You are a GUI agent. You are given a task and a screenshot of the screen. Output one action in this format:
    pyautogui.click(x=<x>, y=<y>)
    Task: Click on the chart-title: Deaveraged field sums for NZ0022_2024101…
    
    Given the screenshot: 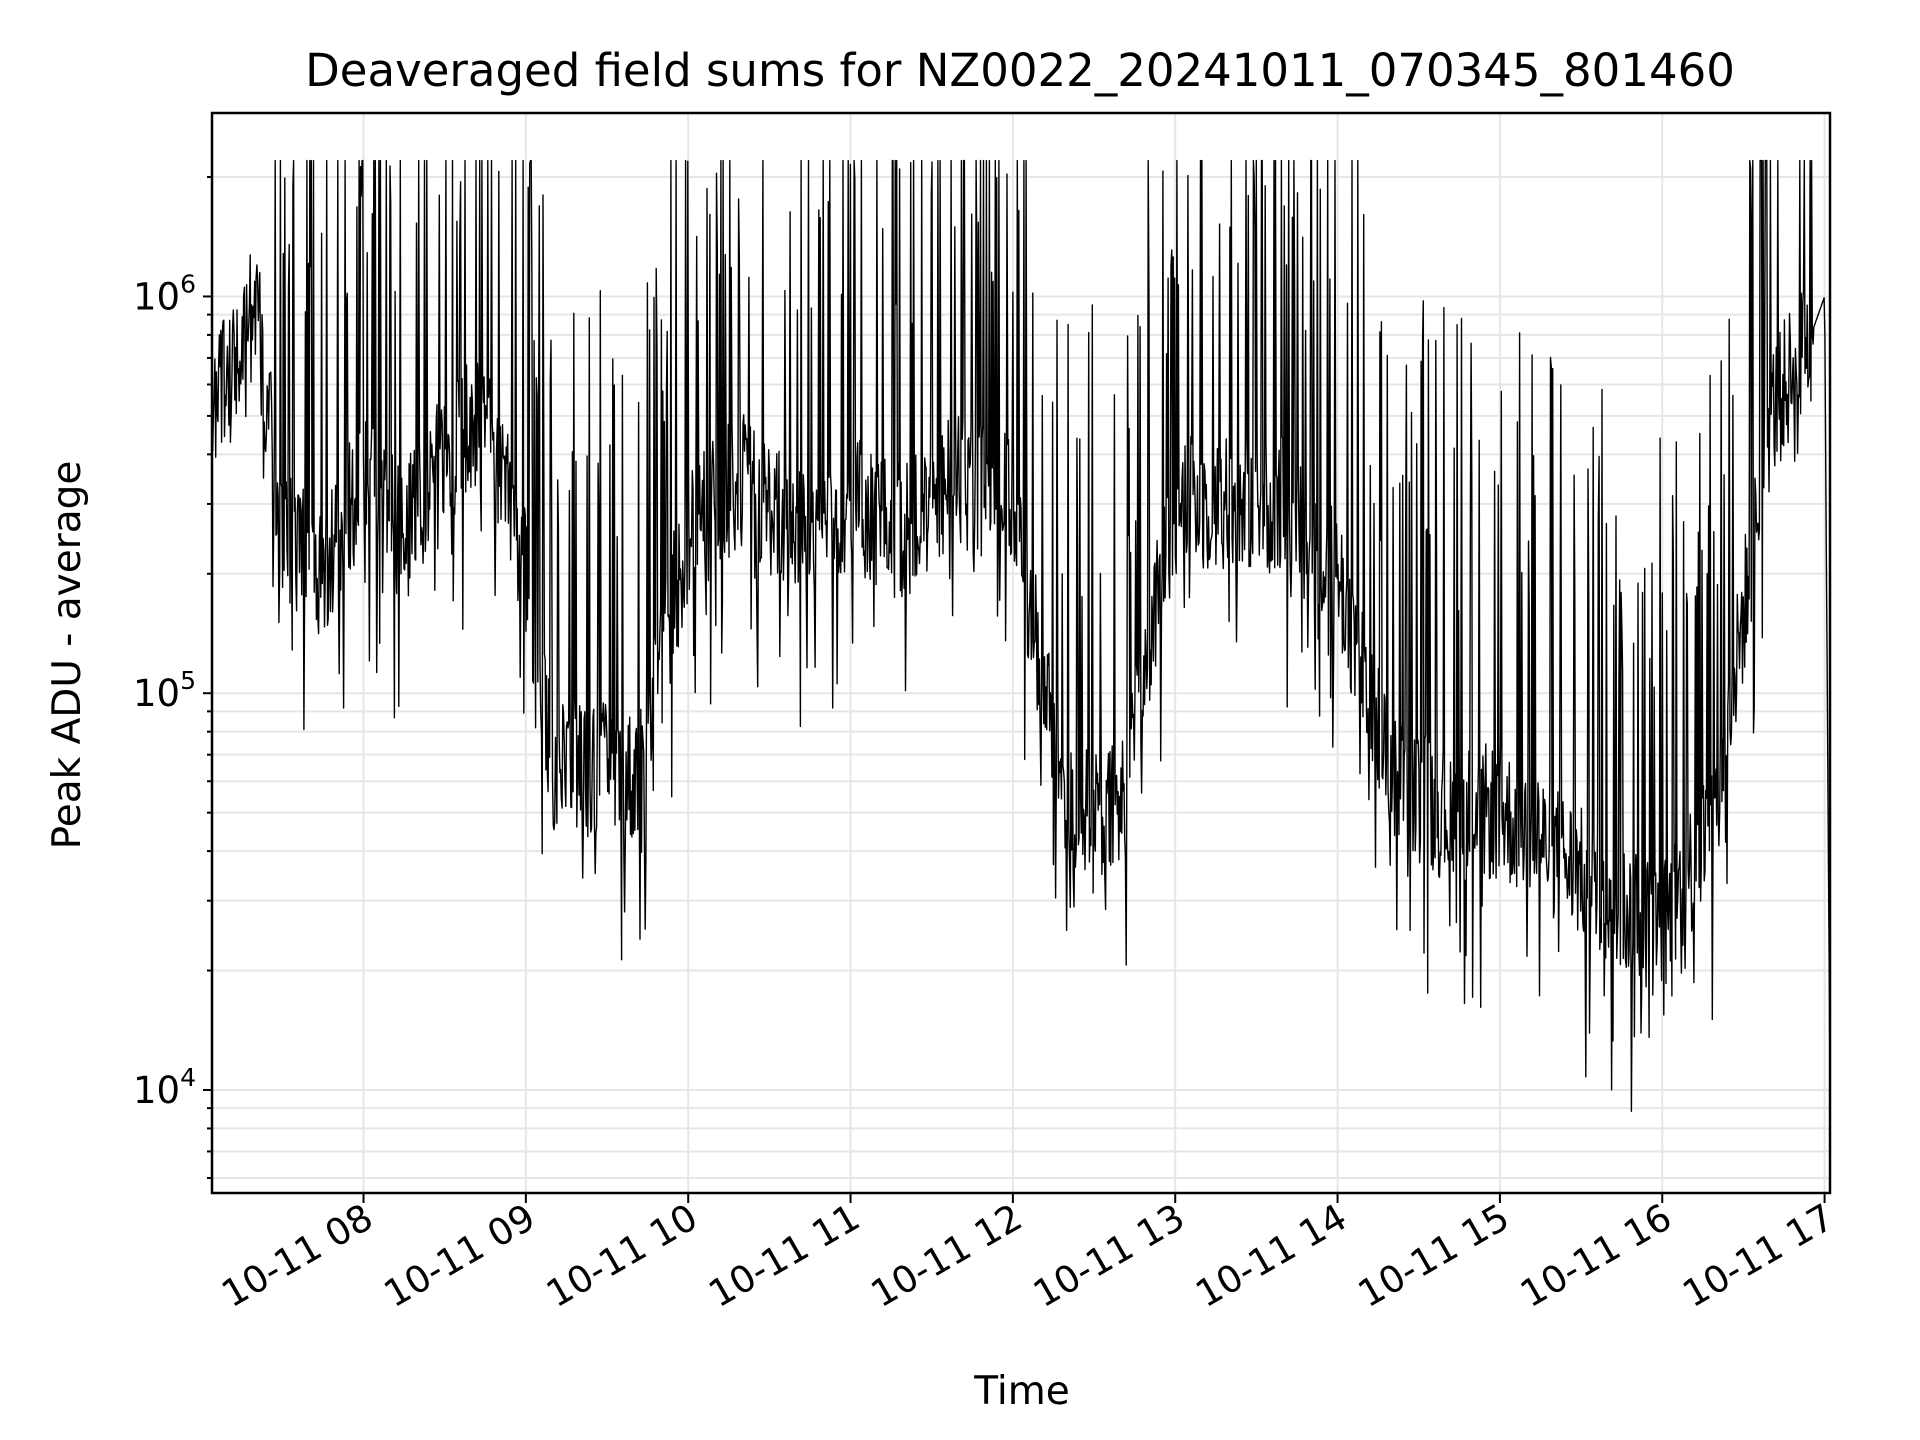 What is the action you would take?
    pyautogui.click(x=1020, y=70)
    